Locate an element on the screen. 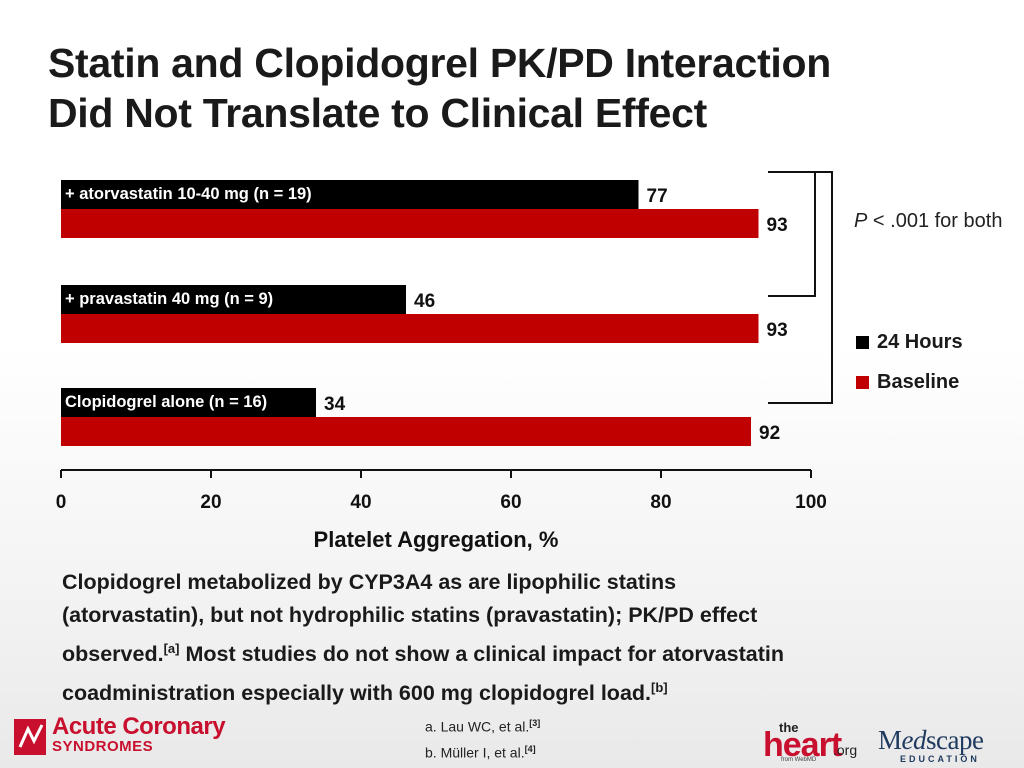 The image size is (1024, 768). title-line-1: Statin and Clopidogrel PK/PD Interaction is located at coordinates (439, 63).